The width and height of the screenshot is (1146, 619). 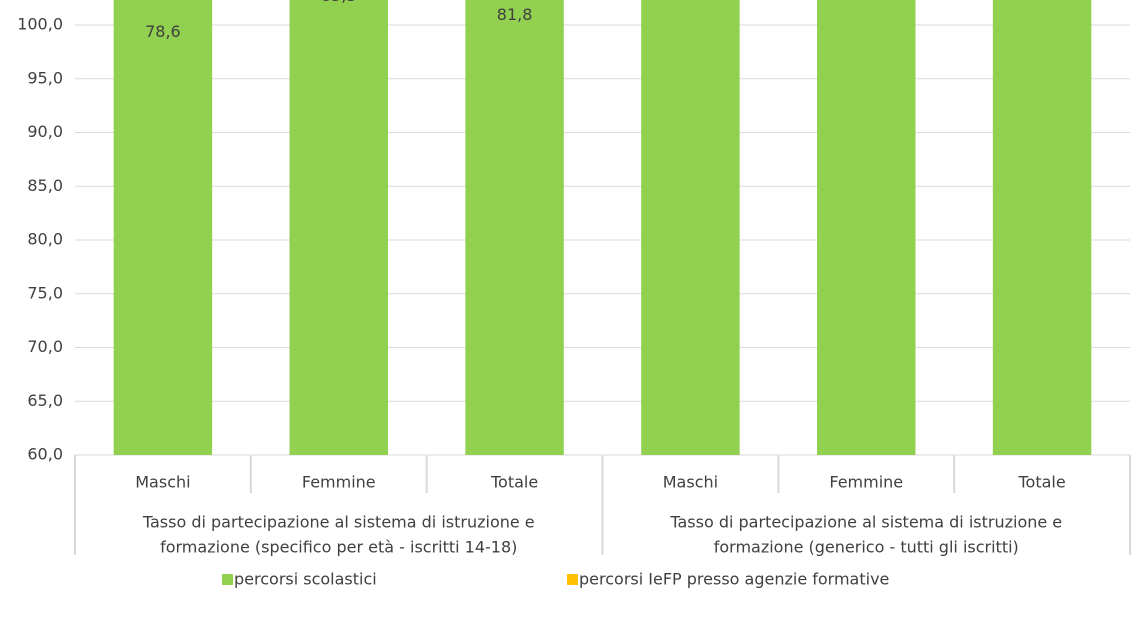 I want to click on y-tick-label: 80,0, so click(x=45, y=239).